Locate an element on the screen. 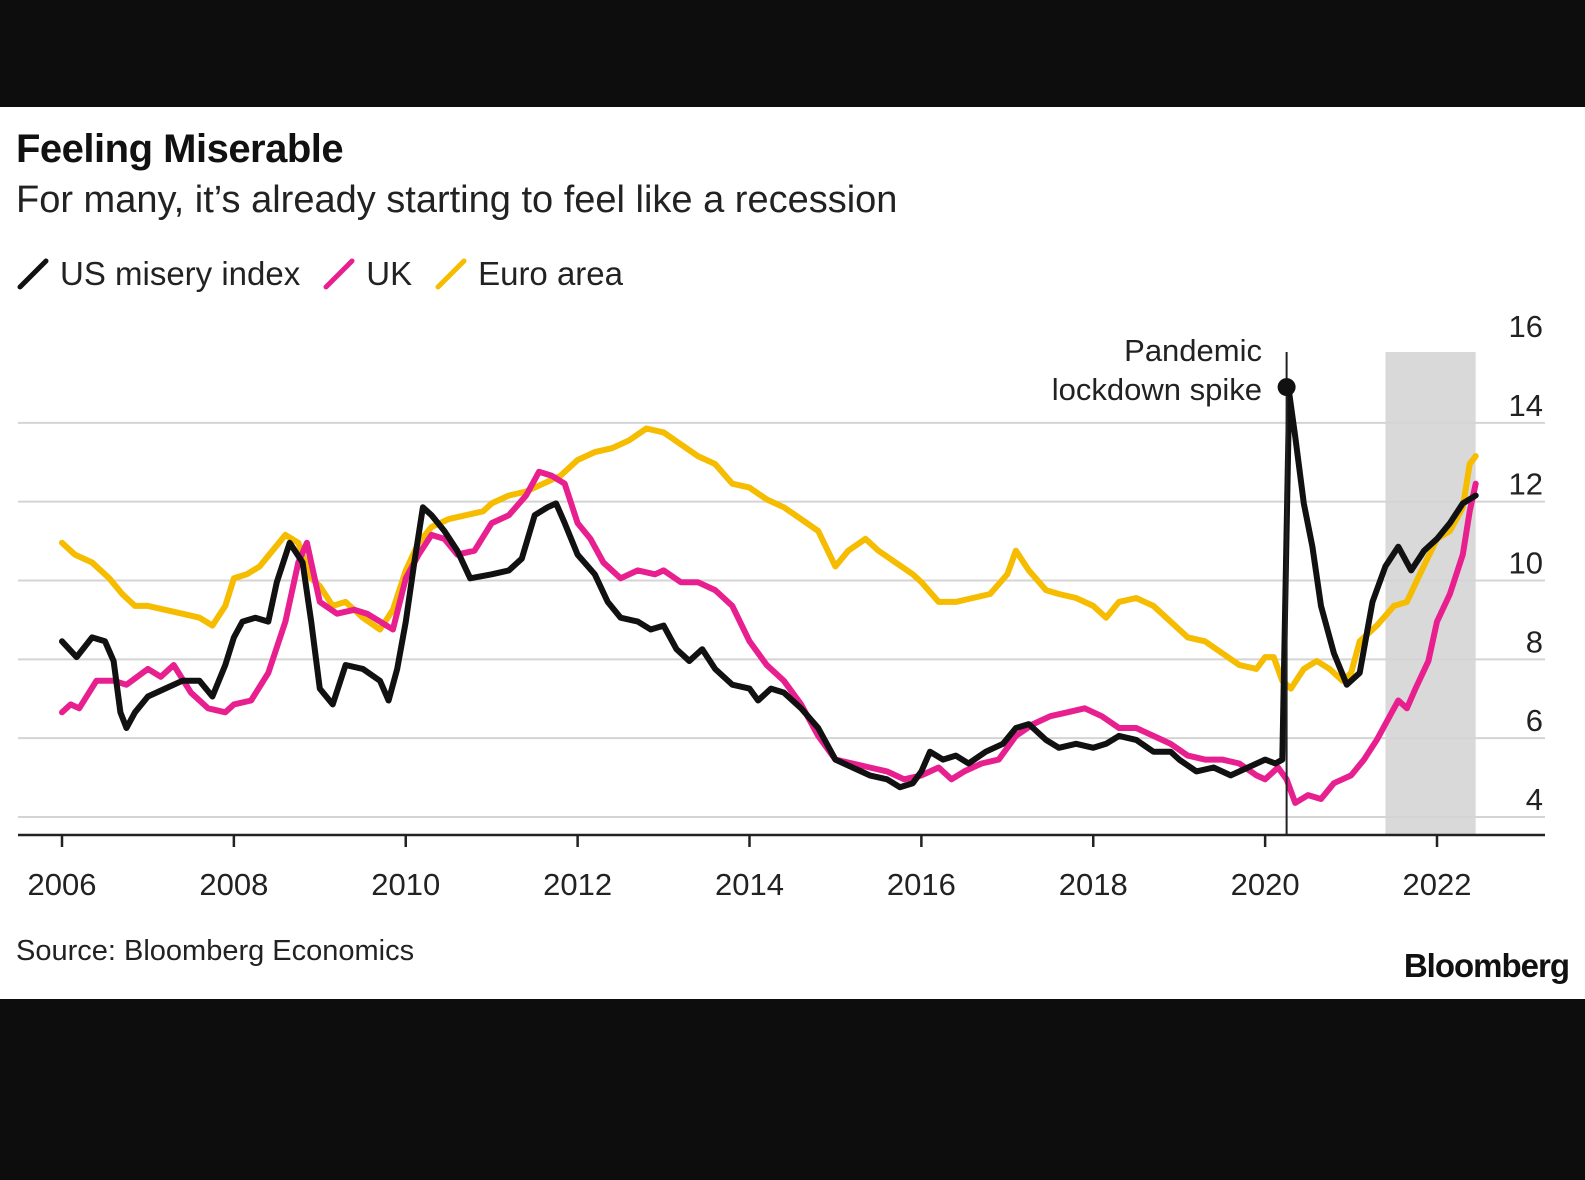 The height and width of the screenshot is (1180, 1585). x-tick-label-2020: 2020 is located at coordinates (1265, 884).